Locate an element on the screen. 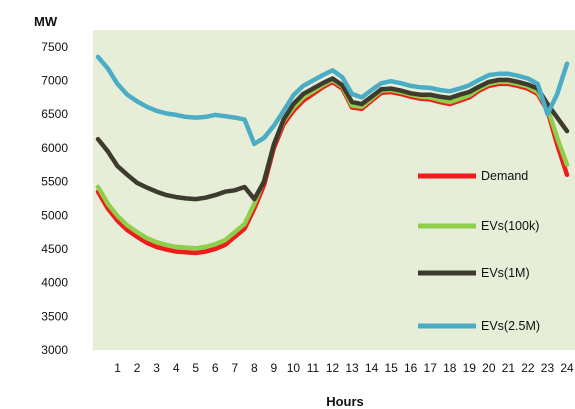 Image resolution: width=575 pixels, height=409 pixels. x-tick-label: 3 is located at coordinates (156, 368).